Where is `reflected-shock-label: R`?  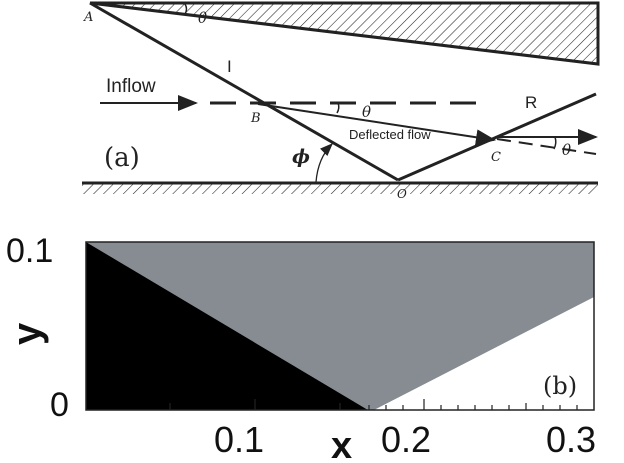
reflected-shock-label: R is located at coordinates (531, 102).